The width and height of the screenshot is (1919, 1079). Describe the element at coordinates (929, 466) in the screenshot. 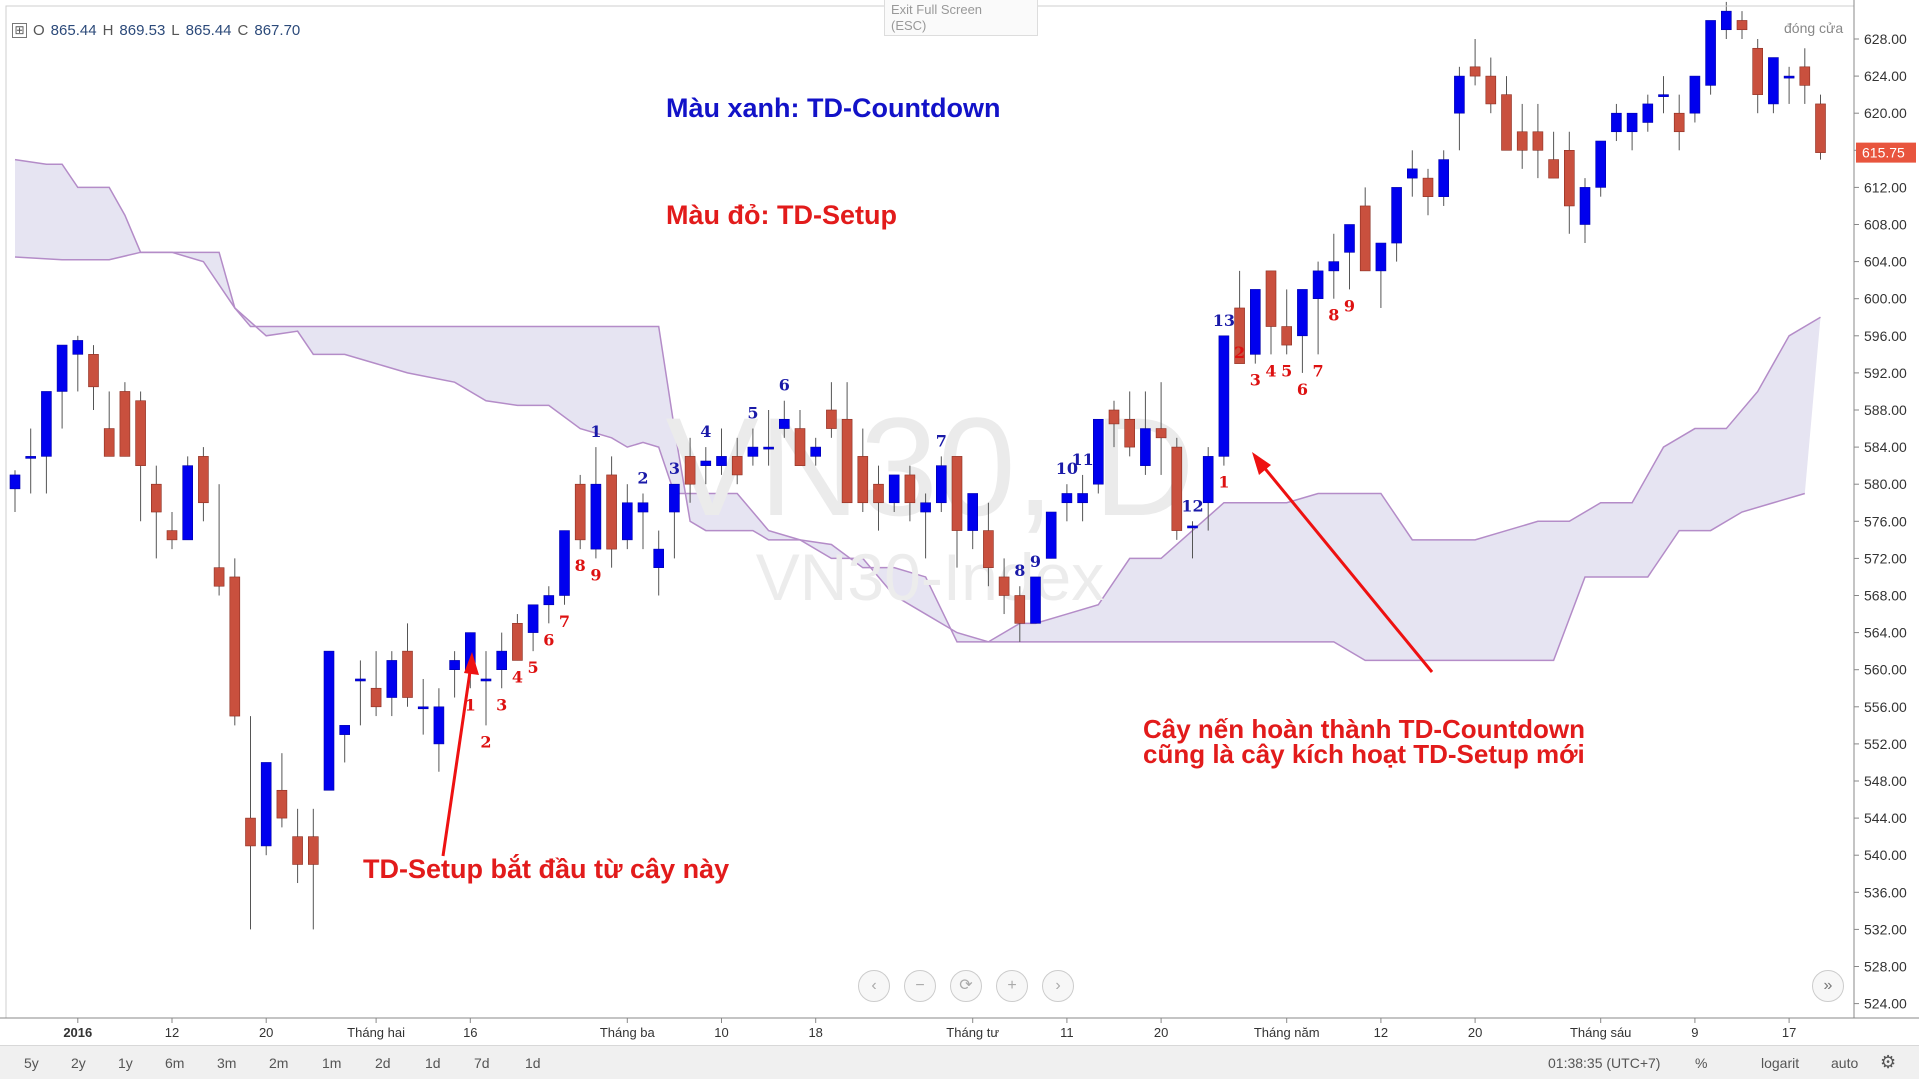

I see `watermark-symbol: VN30, D` at that location.